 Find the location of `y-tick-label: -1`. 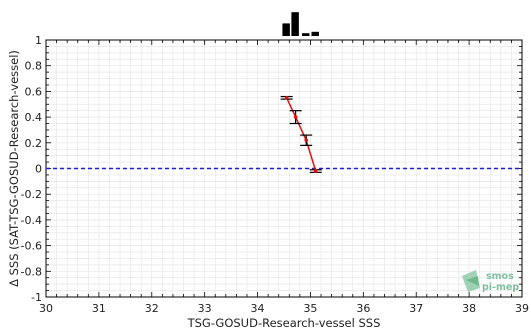

y-tick-label: -1 is located at coordinates (36, 297).